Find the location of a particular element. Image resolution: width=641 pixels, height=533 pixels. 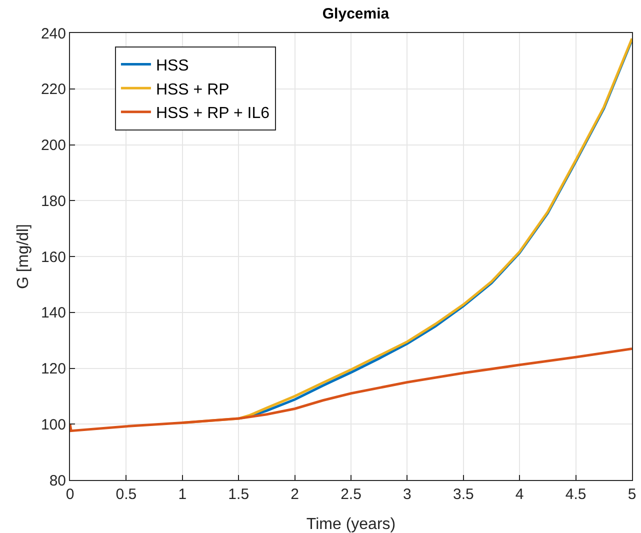

x-tick-label: 2 is located at coordinates (294, 494).